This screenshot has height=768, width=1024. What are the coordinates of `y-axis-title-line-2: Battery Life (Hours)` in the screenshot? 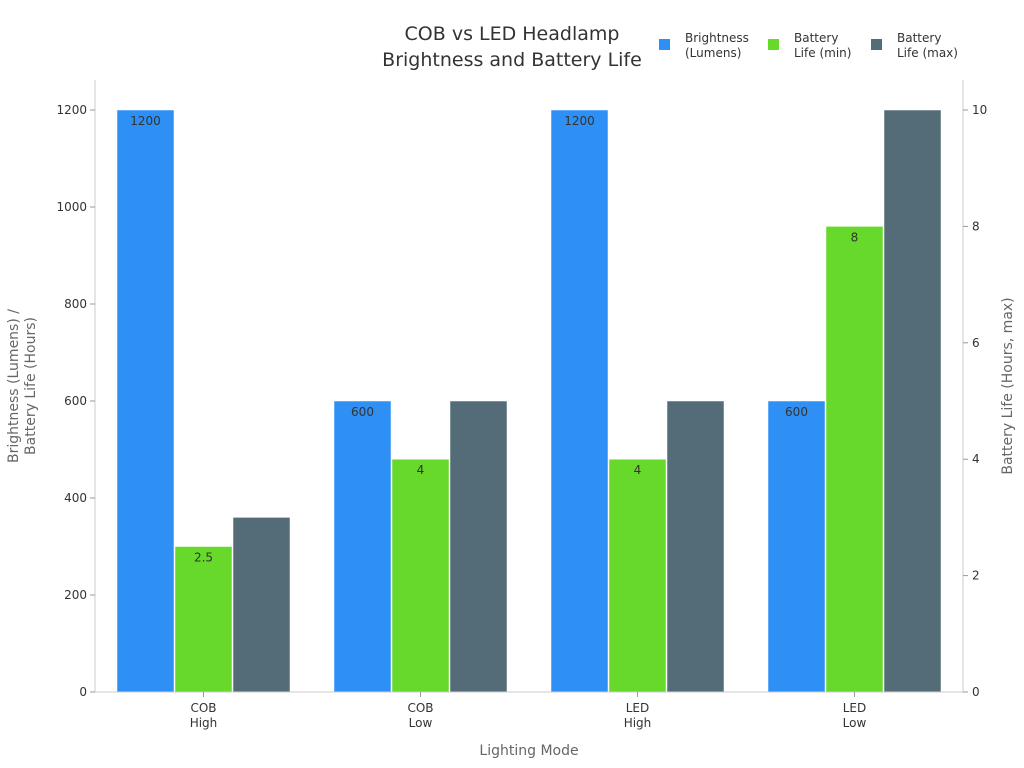 It's located at (31, 386).